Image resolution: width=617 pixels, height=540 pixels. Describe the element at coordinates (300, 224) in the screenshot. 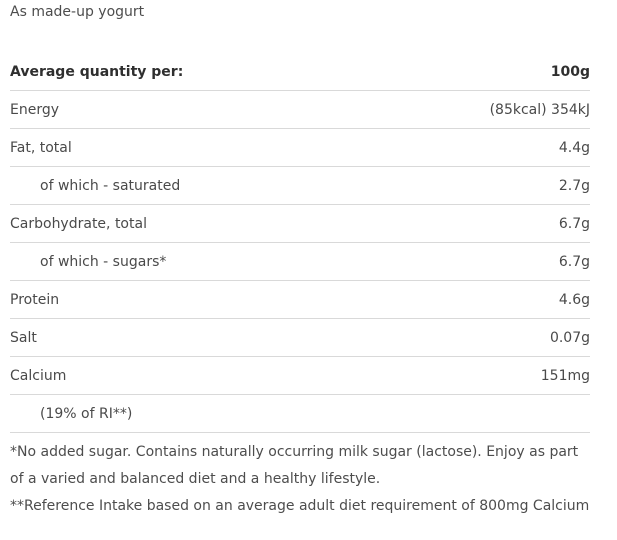

I see `table-row-carbohydrate: Carbohydrate, total 6.7g` at that location.